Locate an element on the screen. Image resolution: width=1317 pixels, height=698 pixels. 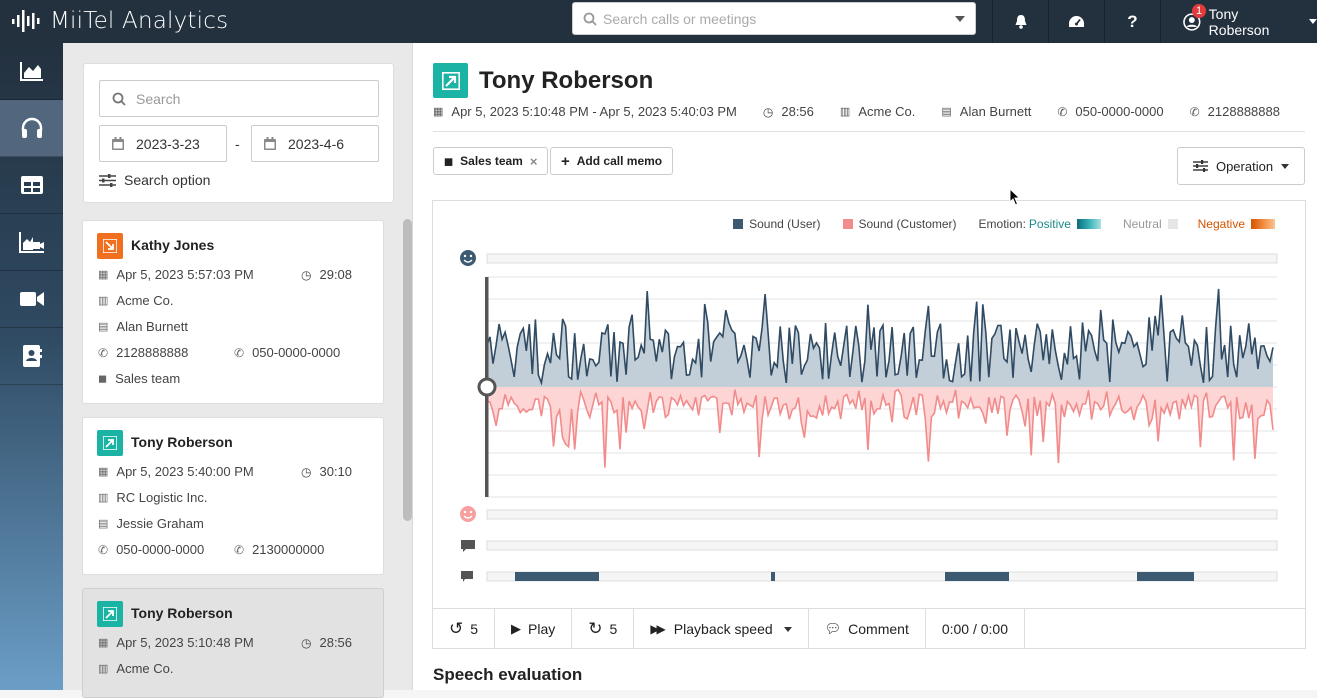
nav-analytics is located at coordinates (31, 71).